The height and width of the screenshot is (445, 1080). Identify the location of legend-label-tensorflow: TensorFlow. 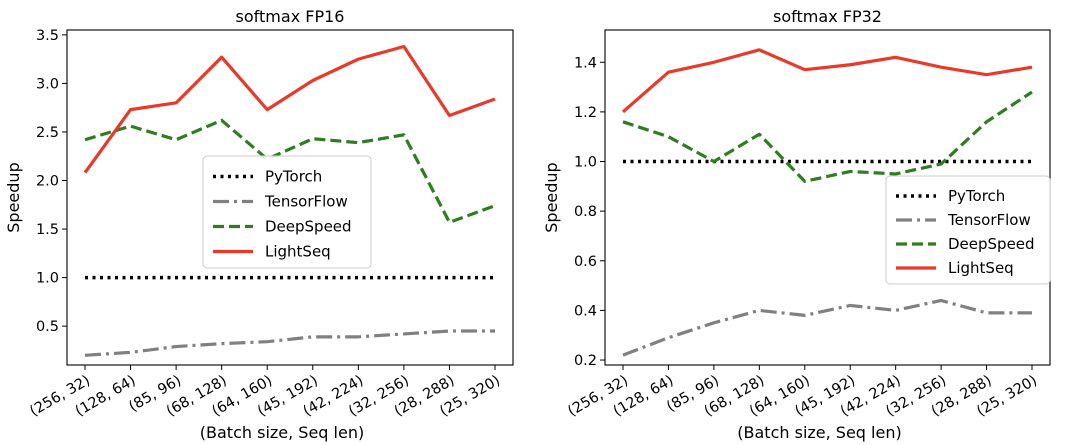
(989, 220).